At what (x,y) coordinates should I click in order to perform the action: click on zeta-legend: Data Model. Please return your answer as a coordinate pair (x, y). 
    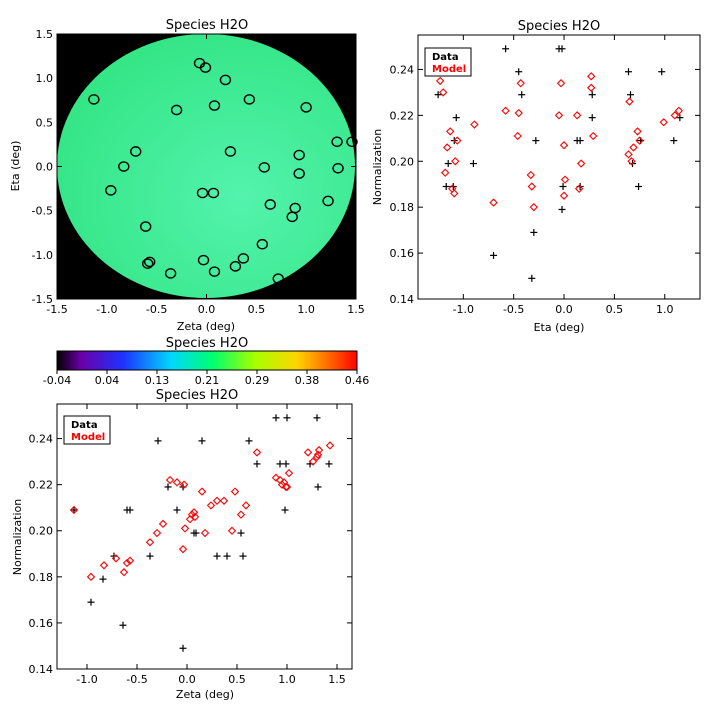
    Looking at the image, I should click on (87, 430).